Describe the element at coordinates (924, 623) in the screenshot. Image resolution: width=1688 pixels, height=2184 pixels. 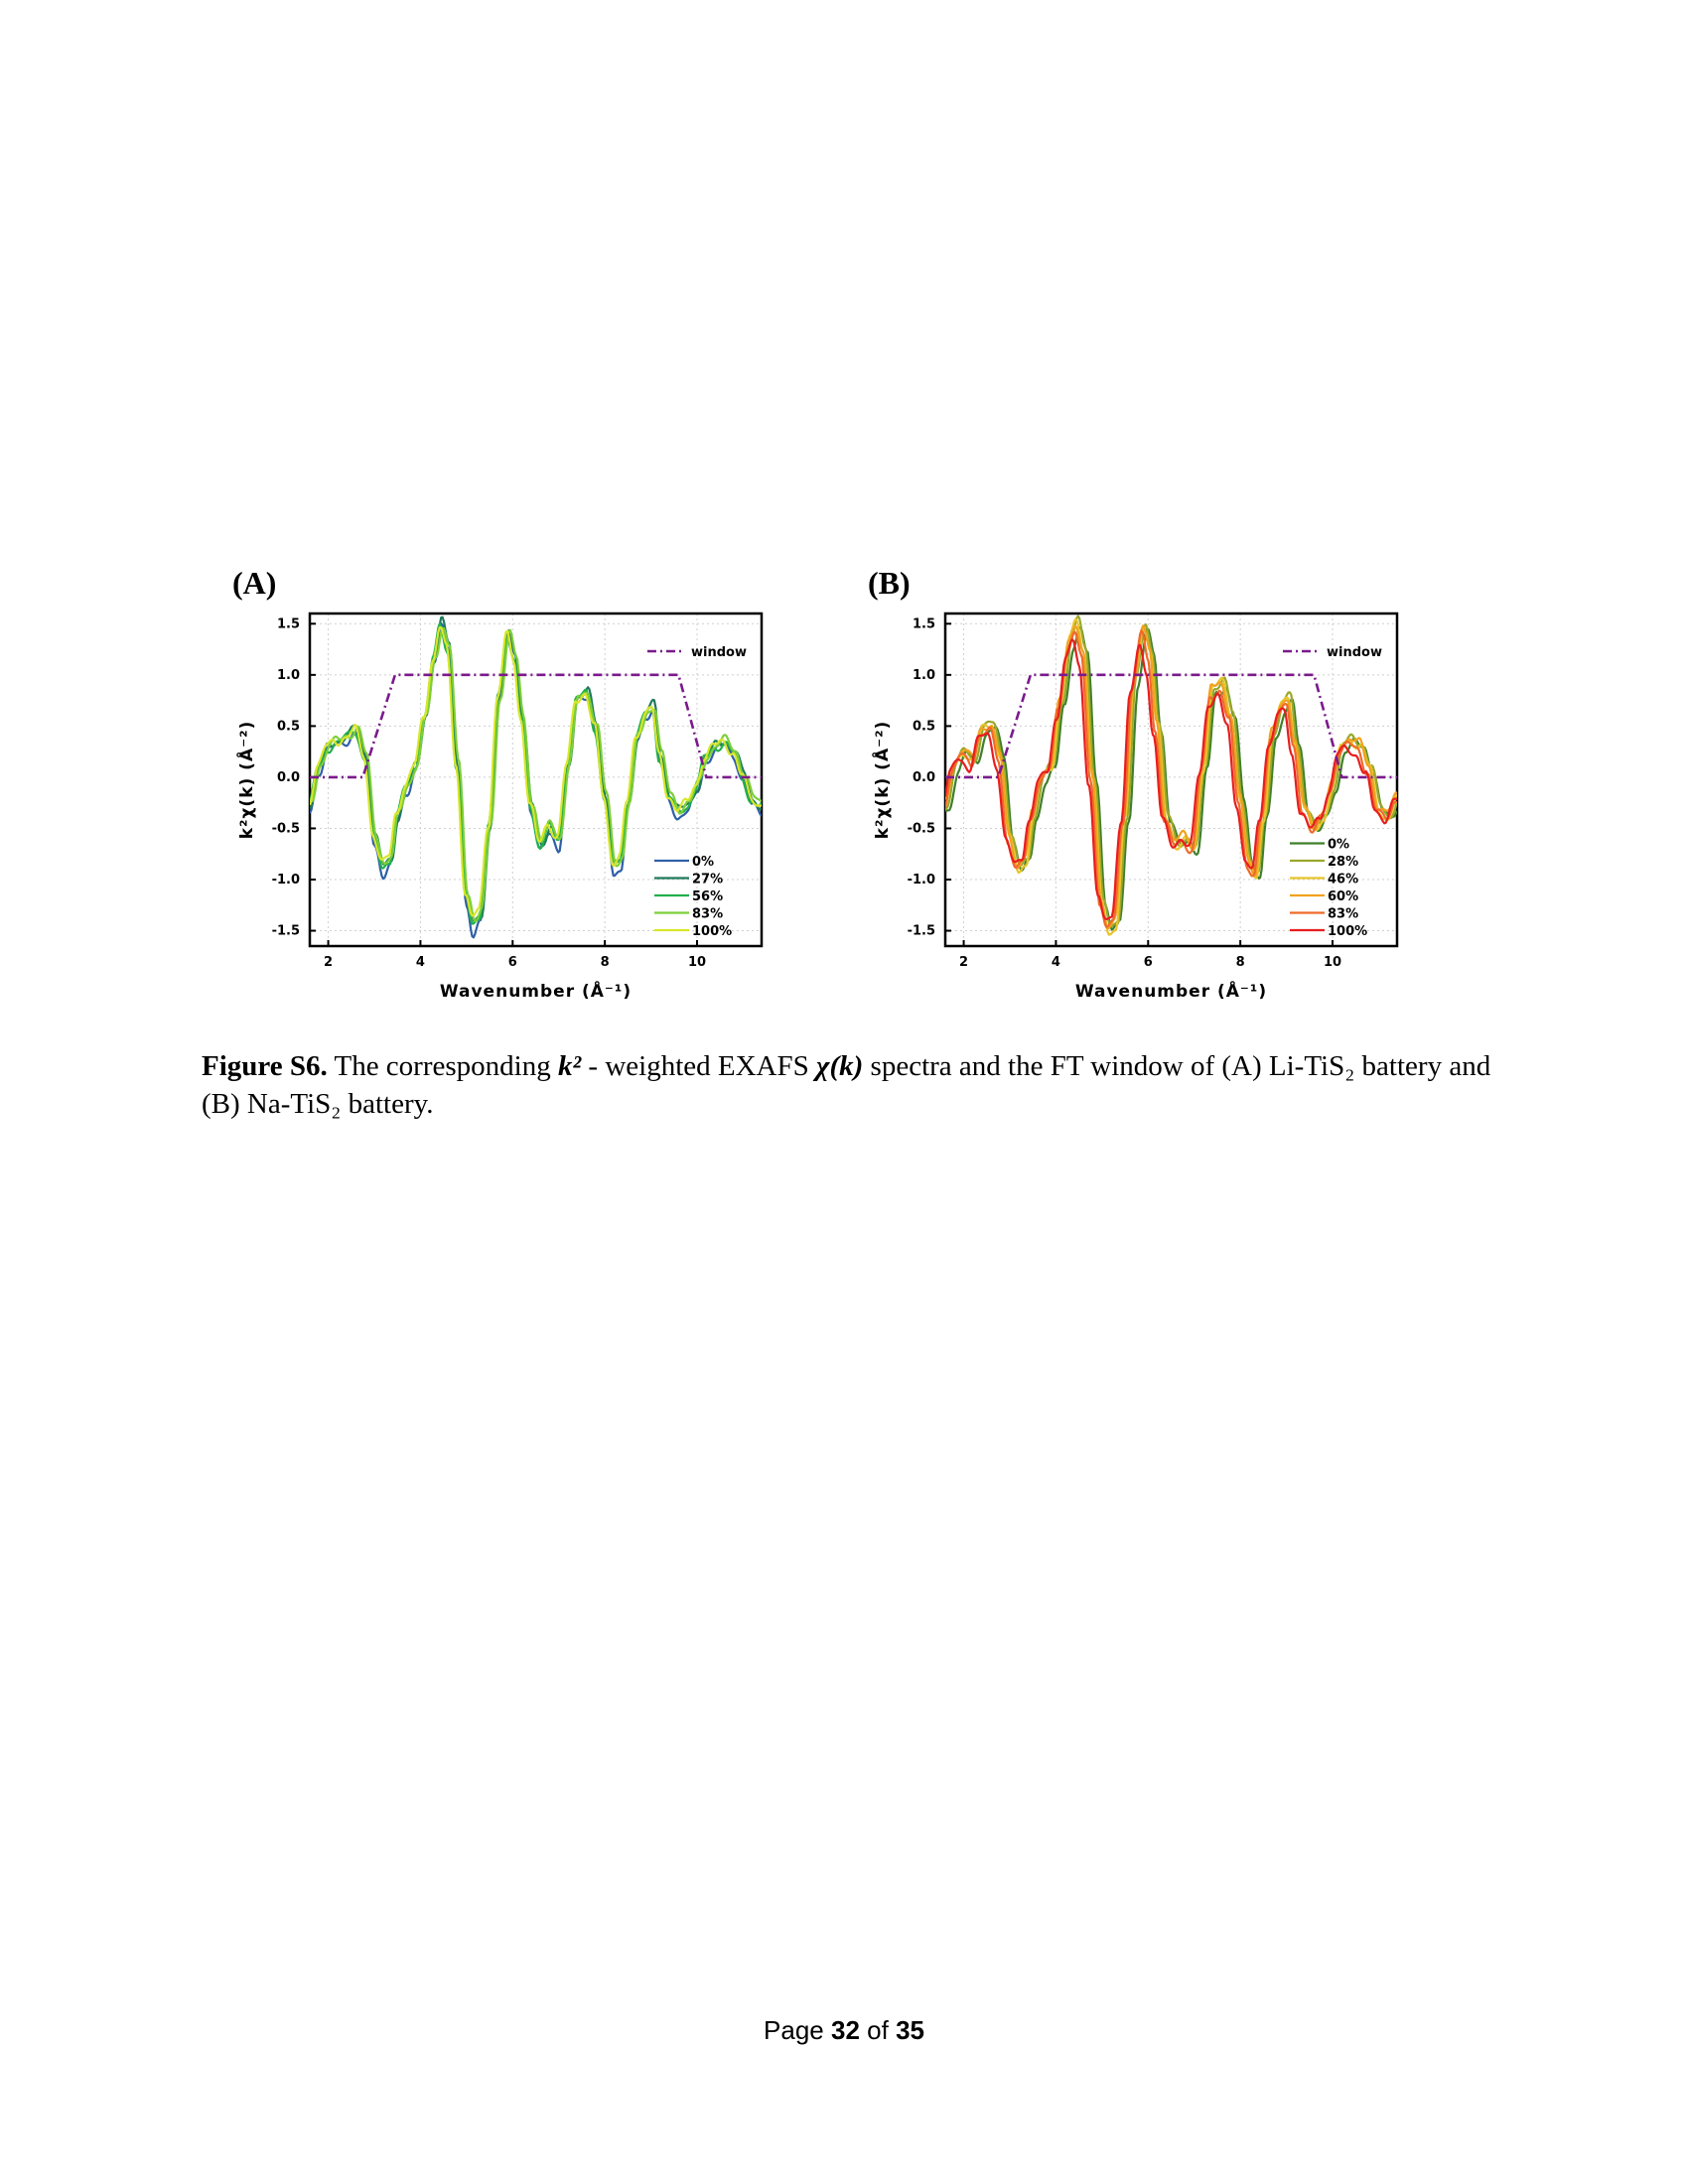
I see `chart-b-ytick-label-0: 1.5` at that location.